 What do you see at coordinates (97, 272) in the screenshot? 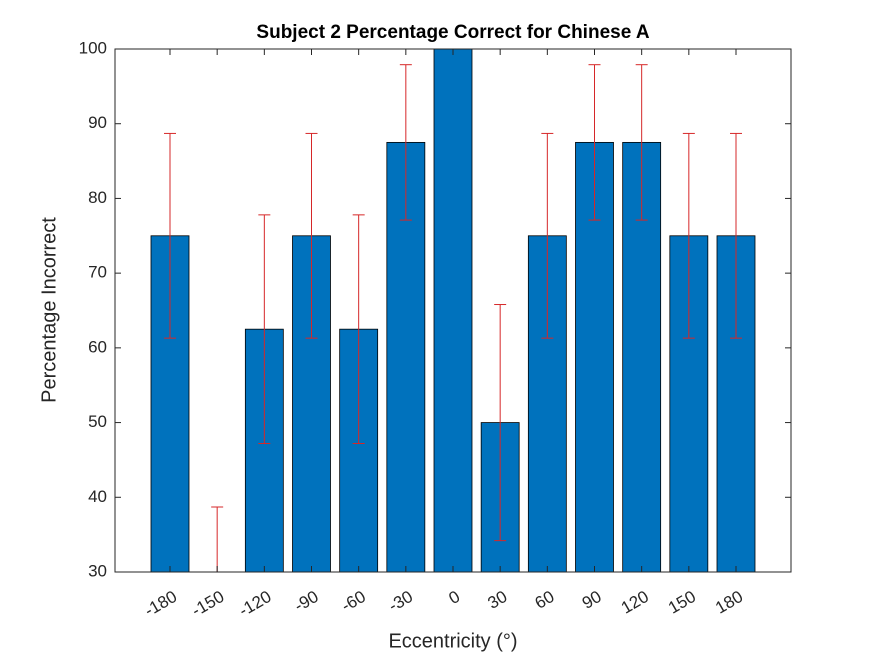
I see `y-tick-label: 70` at bounding box center [97, 272].